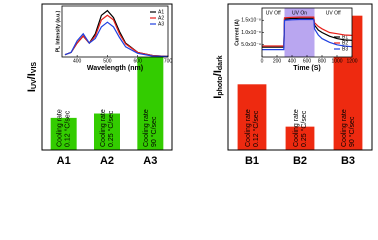 The height and width of the screenshot is (240, 378). Describe the element at coordinates (64, 161) in the screenshot. I see `x-tick-label: A1` at that location.